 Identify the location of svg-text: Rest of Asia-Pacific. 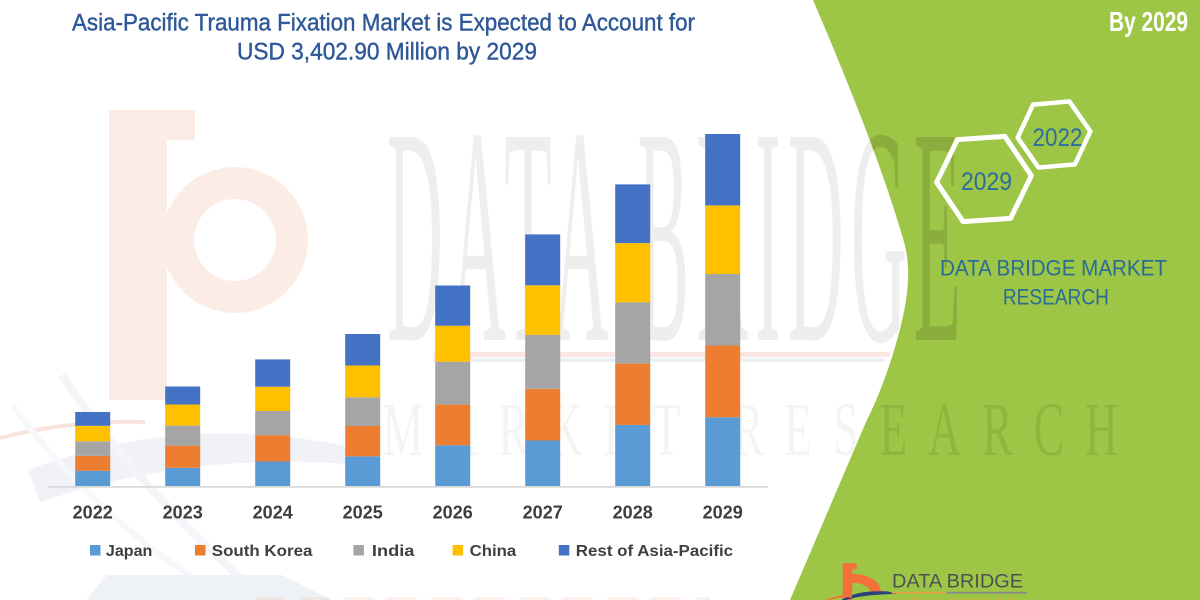
(654, 551).